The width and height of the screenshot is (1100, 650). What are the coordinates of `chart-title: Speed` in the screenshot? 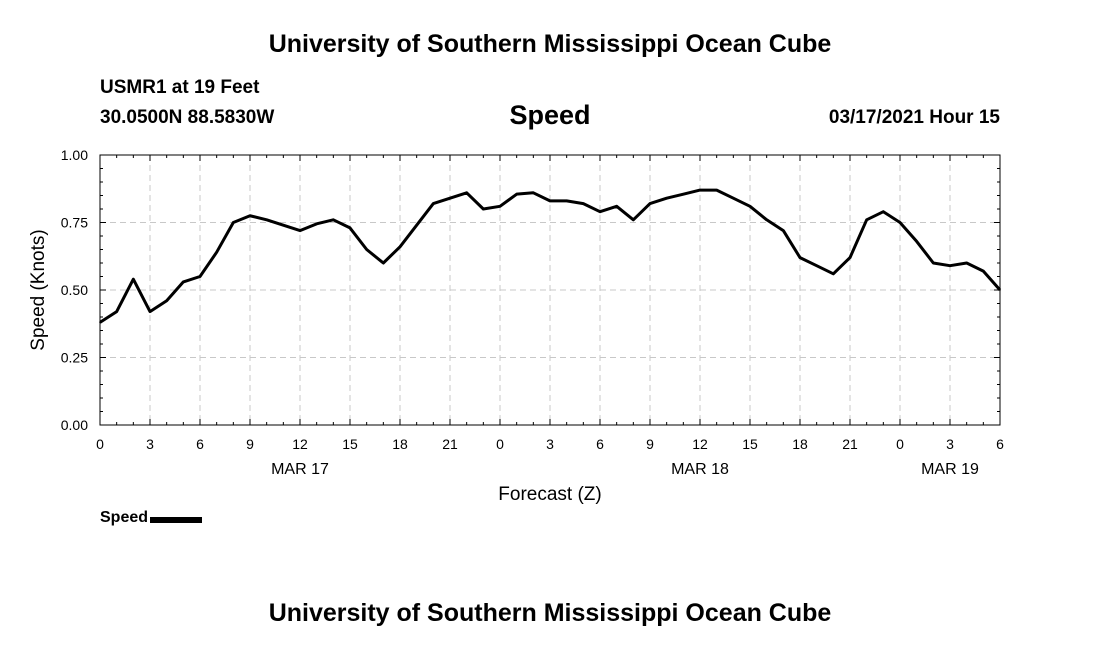 It's located at (550, 115).